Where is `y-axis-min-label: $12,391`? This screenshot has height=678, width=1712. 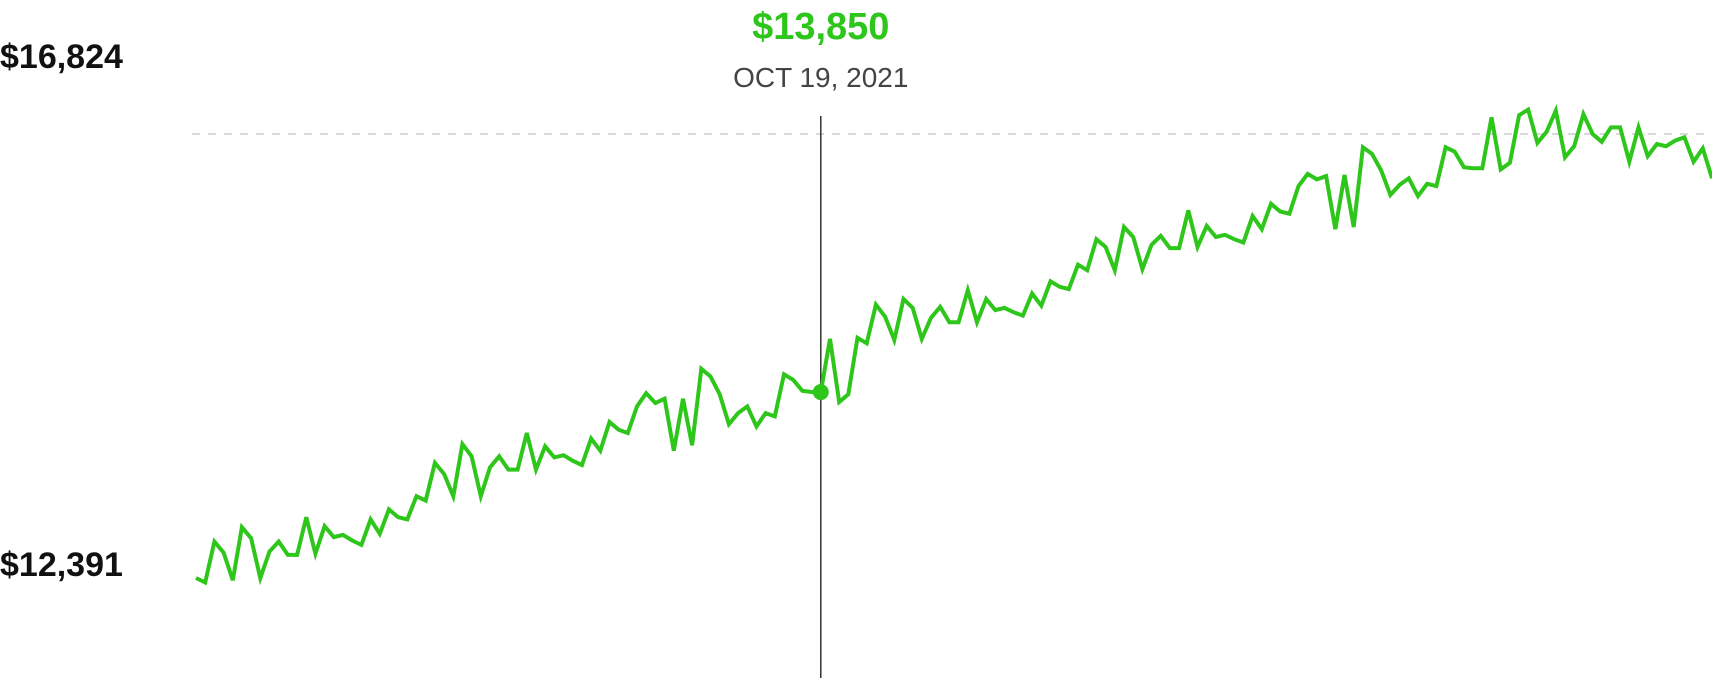 y-axis-min-label: $12,391 is located at coordinates (61, 565).